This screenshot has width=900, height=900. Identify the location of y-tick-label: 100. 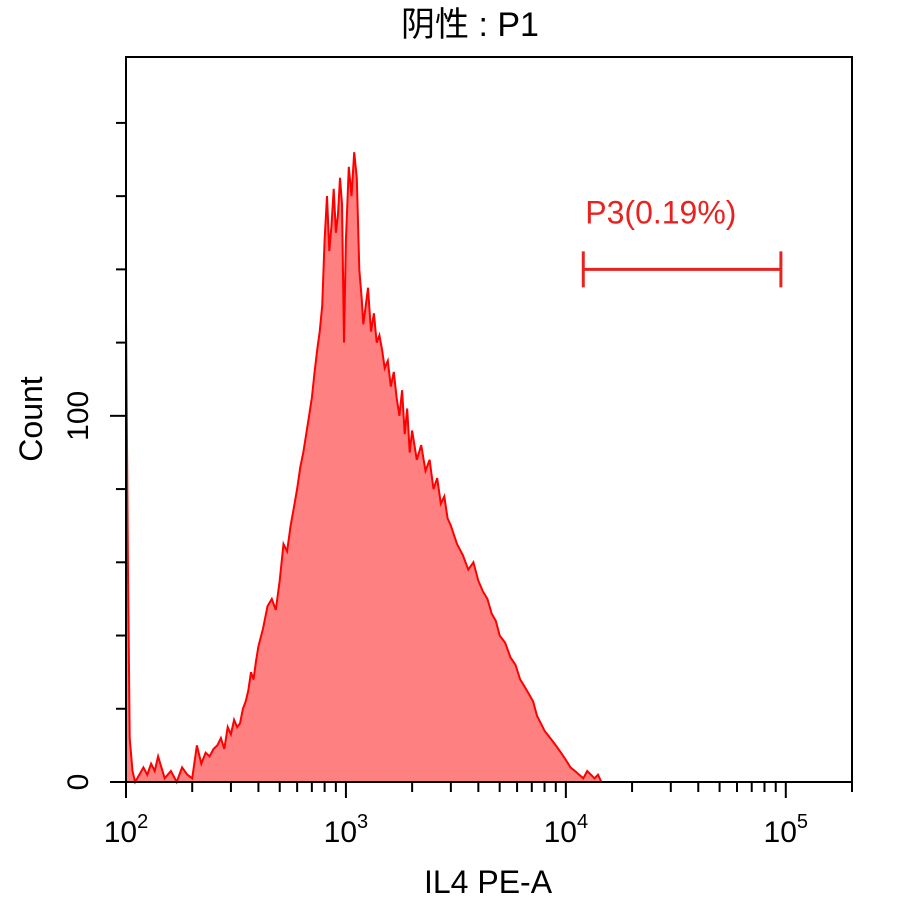
(78, 416).